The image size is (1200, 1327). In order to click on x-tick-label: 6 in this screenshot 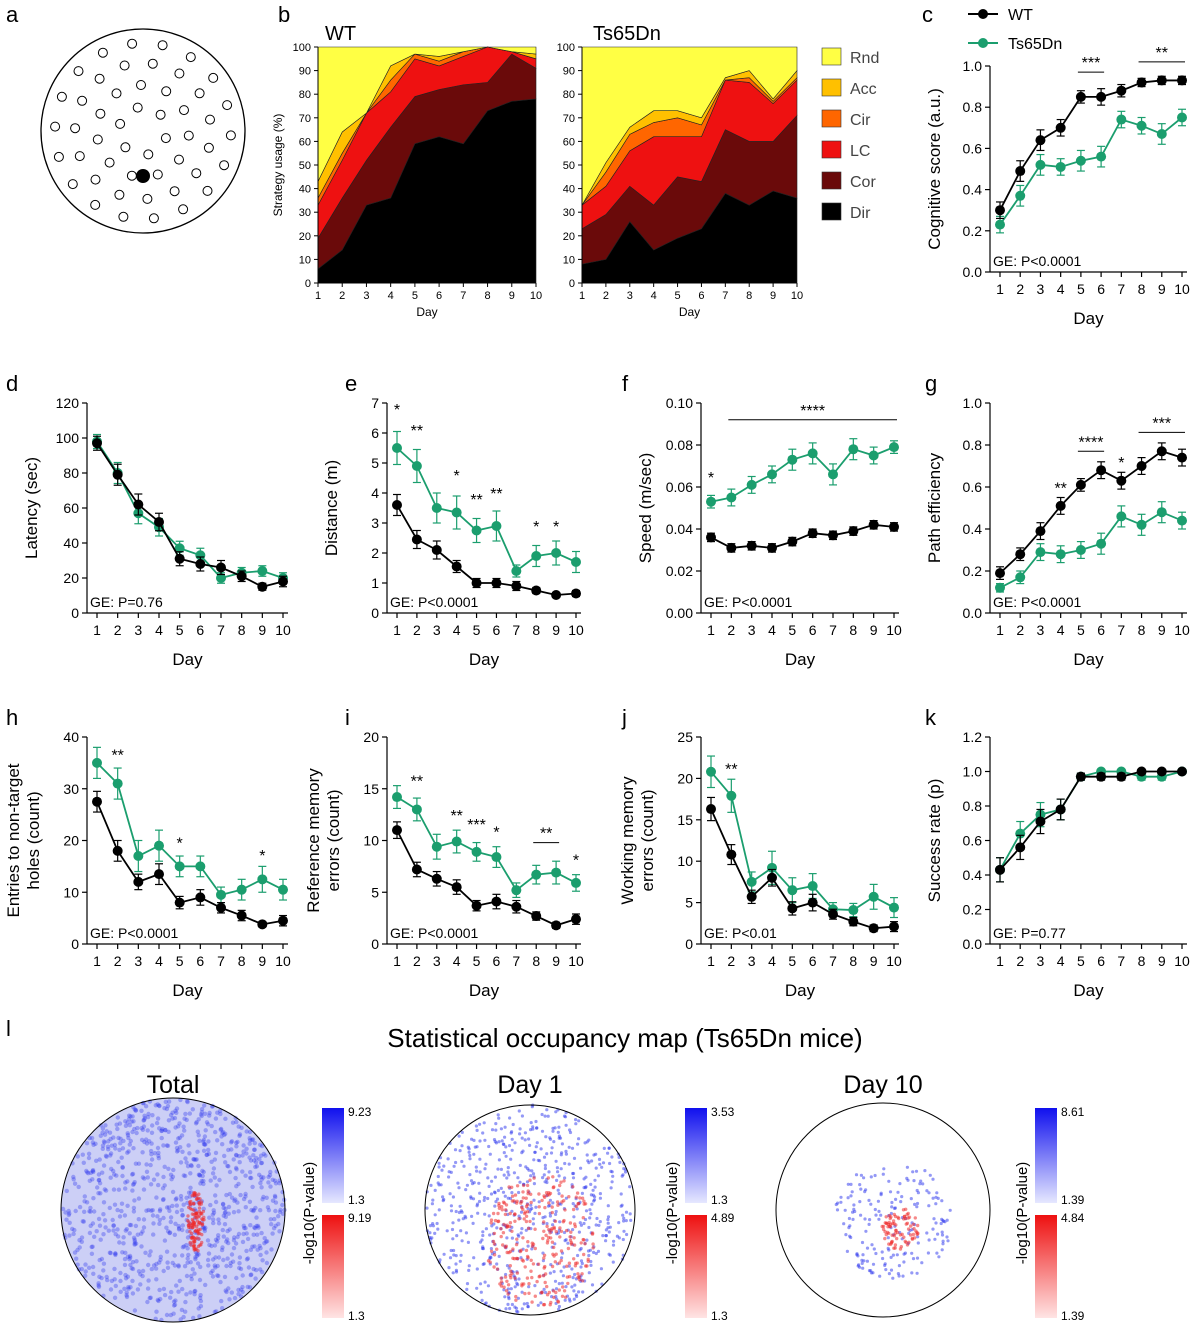, I will do `click(200, 961)`.